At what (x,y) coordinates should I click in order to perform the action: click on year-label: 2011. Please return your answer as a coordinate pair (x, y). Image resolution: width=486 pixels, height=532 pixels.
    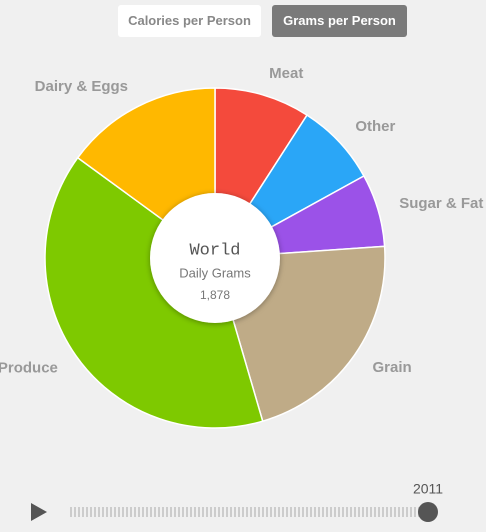
    Looking at the image, I should click on (428, 489).